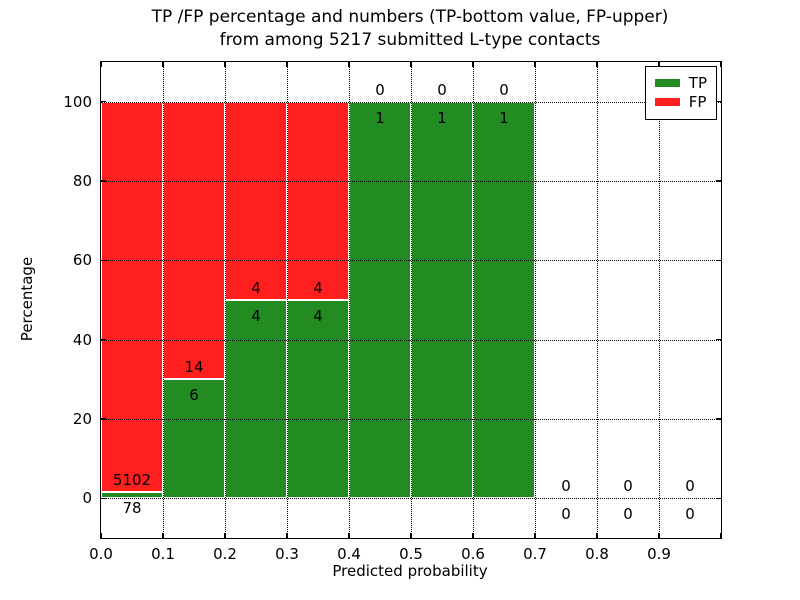 The image size is (800, 600). Describe the element at coordinates (82, 419) in the screenshot. I see `y-tick-label: 20` at that location.